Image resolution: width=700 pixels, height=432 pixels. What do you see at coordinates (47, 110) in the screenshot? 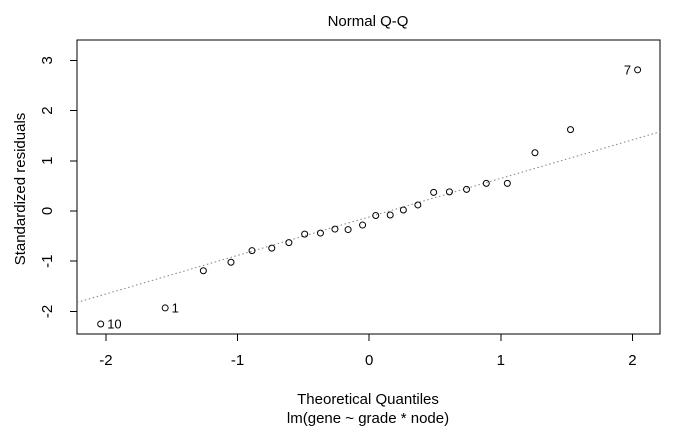
I see `y-axis-tick-label: 2` at bounding box center [47, 110].